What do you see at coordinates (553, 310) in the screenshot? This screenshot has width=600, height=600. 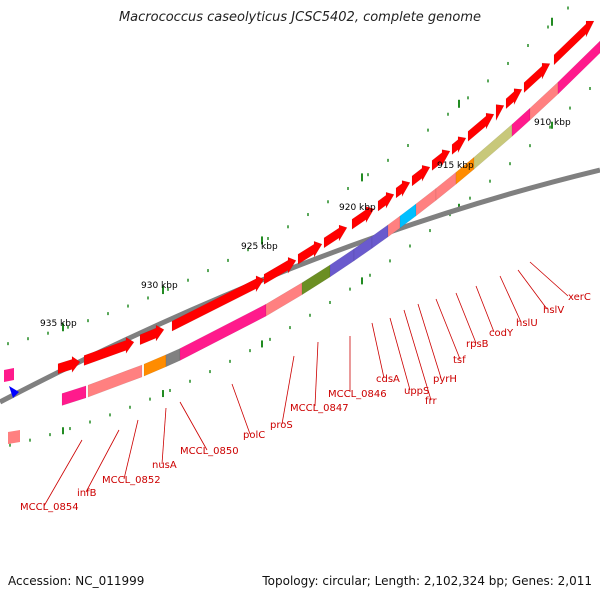 I see `gene-label-hslV: hslV` at bounding box center [553, 310].